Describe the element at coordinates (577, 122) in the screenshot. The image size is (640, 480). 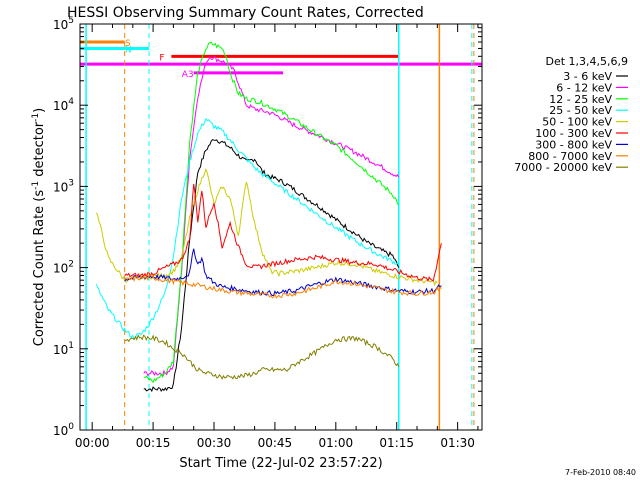
I see `legend-label-5: 50 - 100 keV` at that location.